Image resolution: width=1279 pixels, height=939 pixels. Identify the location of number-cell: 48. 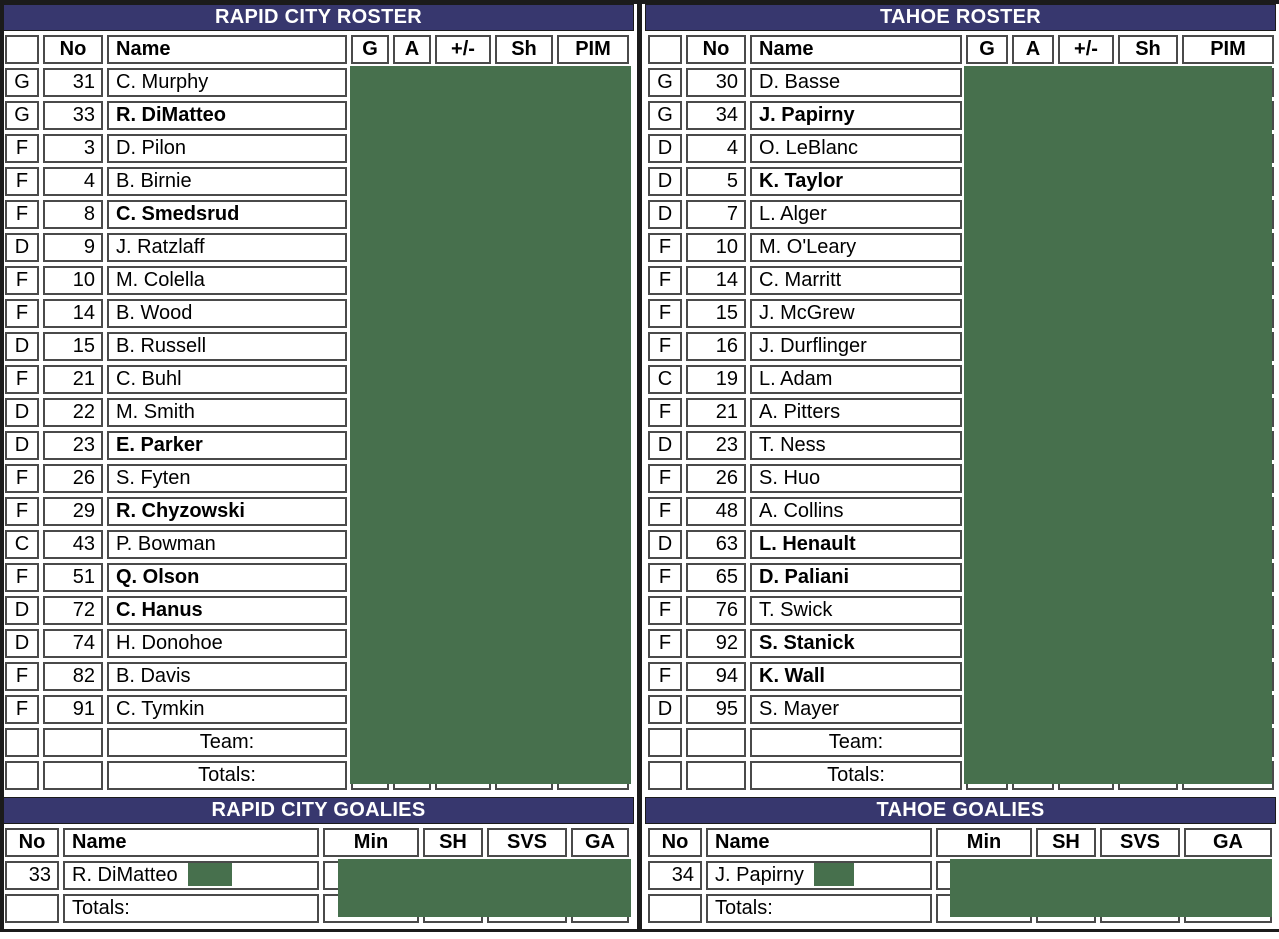
(716, 511).